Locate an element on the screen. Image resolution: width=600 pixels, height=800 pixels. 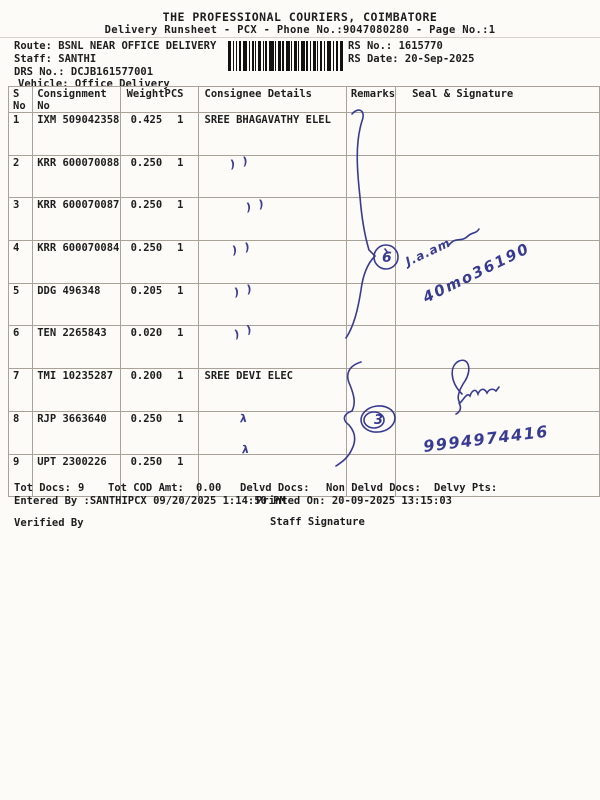
cell-sno: 3 is located at coordinates (20, 219).